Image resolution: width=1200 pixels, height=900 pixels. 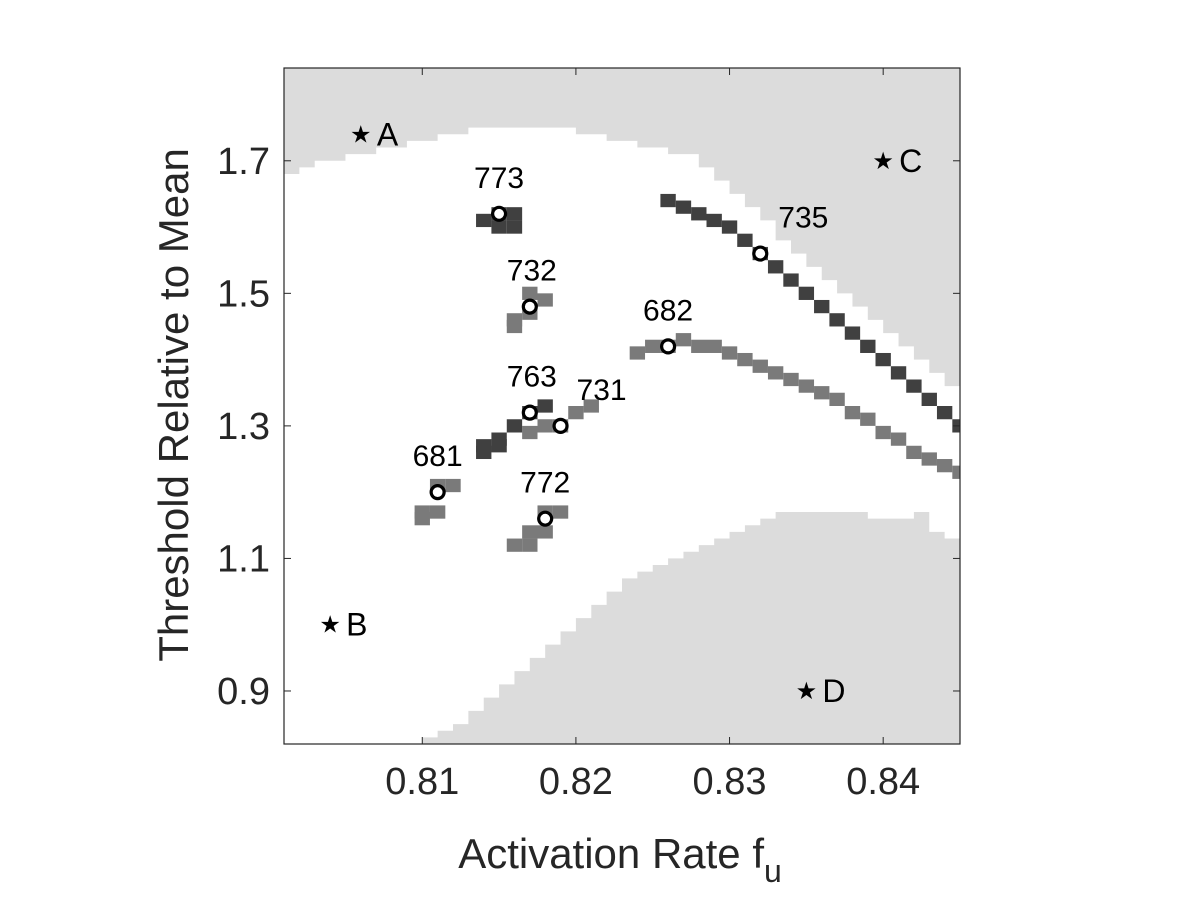 I want to click on x-tick-label: 0.82, so click(x=576, y=782).